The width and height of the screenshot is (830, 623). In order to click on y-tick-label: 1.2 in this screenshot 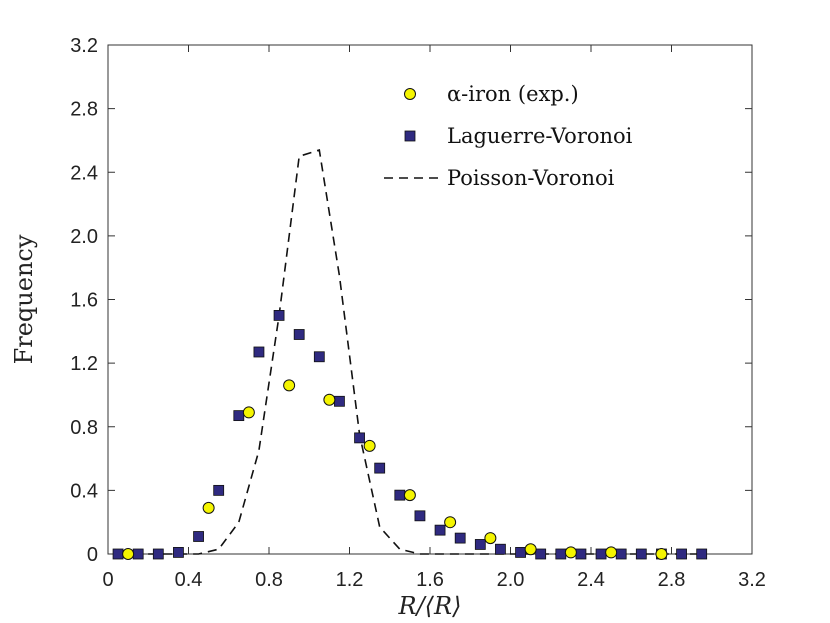, I will do `click(84, 364)`.